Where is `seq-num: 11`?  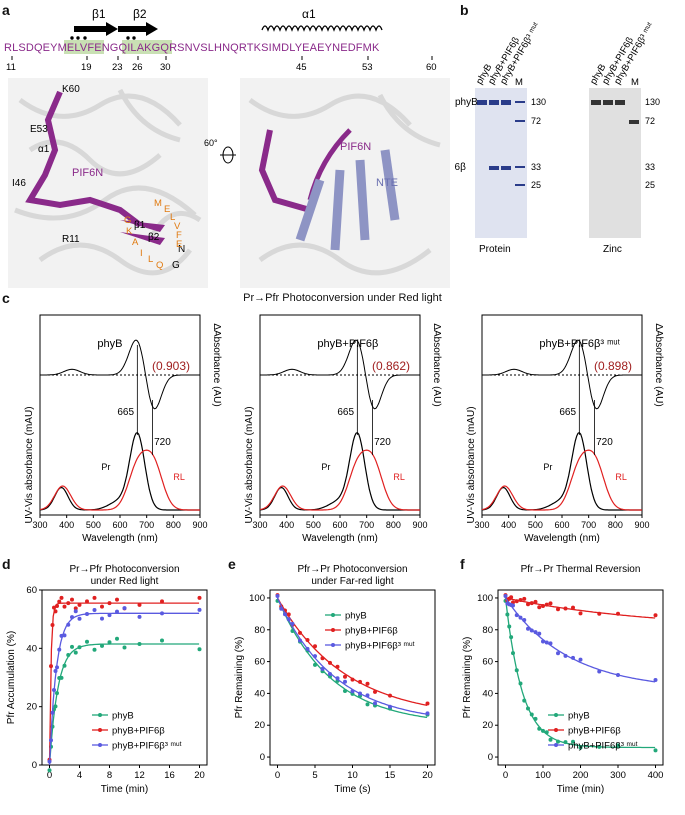
seq-num: 11 is located at coordinates (11, 67).